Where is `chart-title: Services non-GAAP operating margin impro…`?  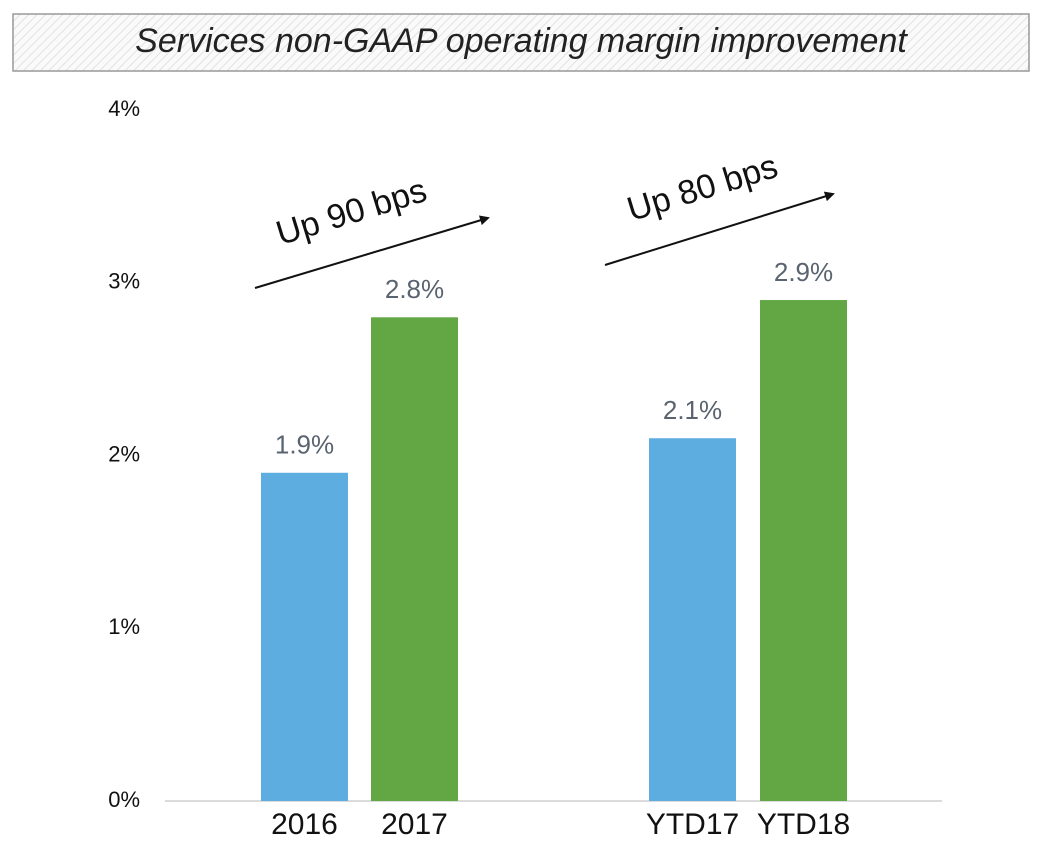
chart-title: Services non-GAAP operating margin impro… is located at coordinates (521, 41).